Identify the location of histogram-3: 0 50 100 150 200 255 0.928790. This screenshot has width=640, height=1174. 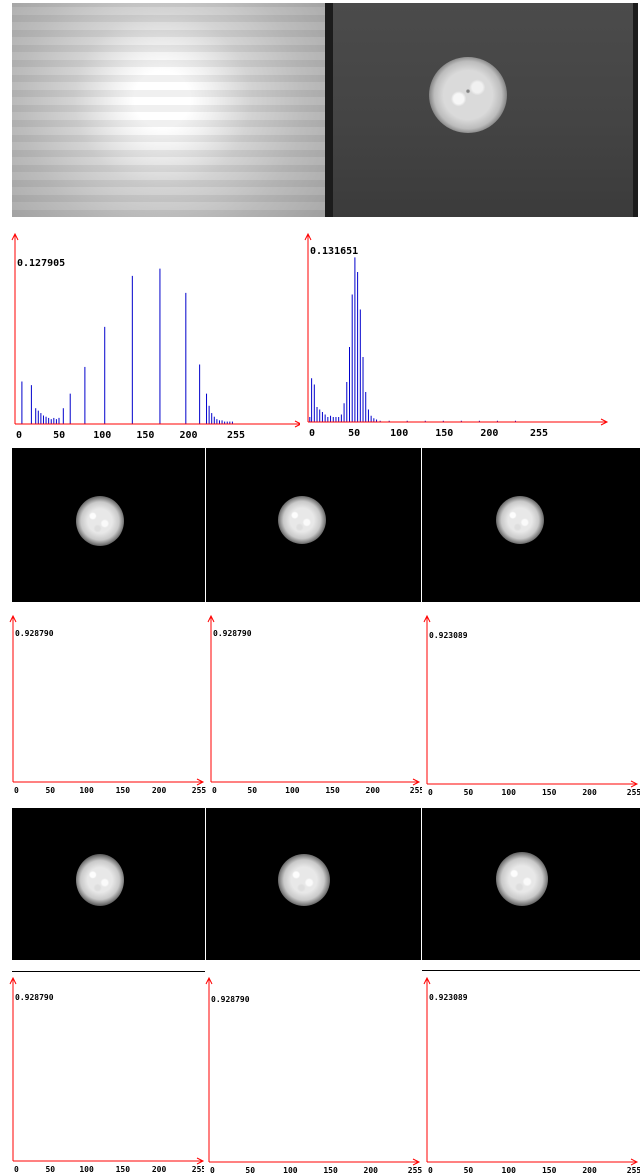
(107, 704).